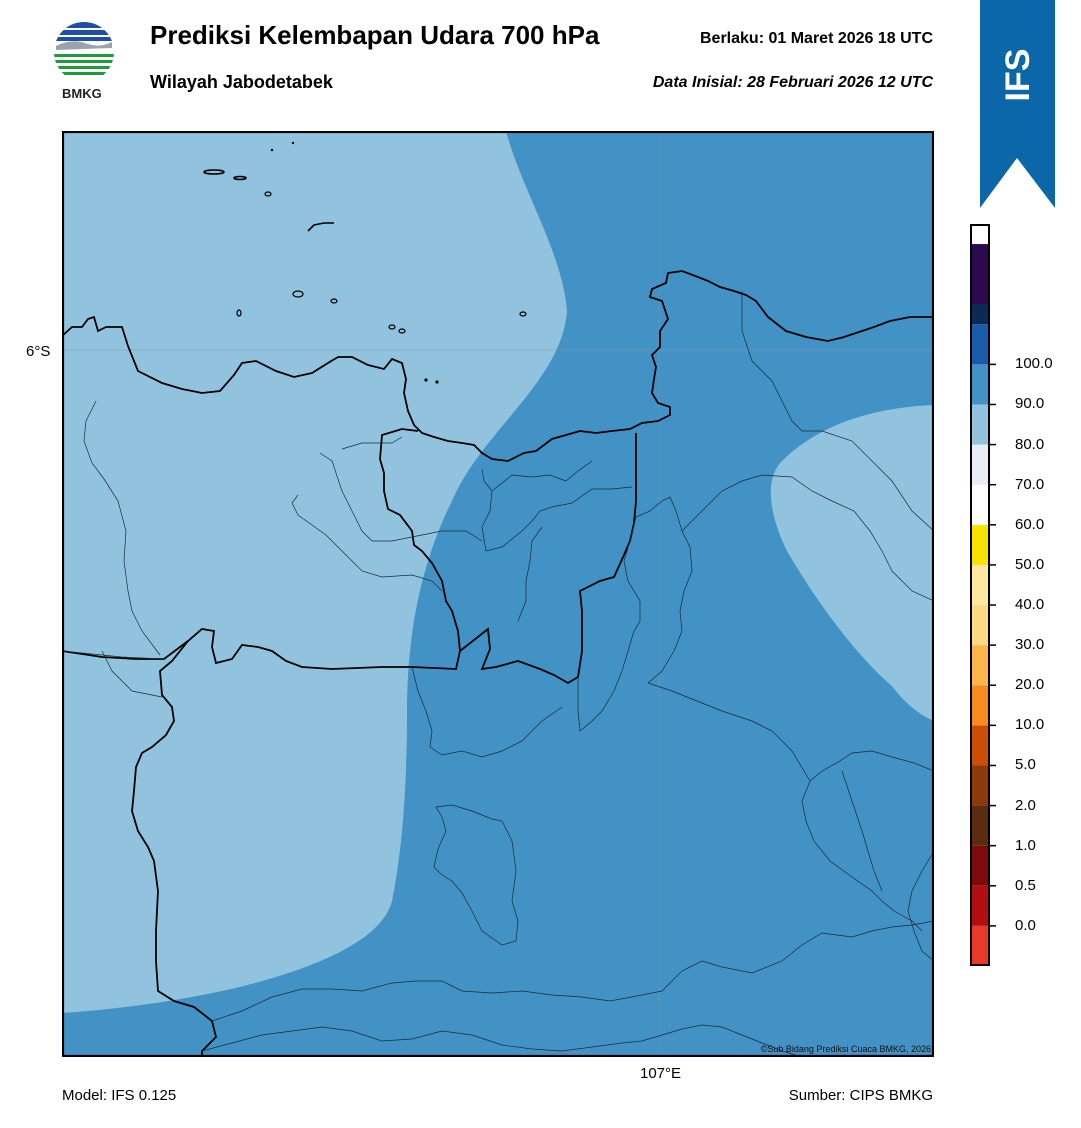  I want to click on model-label: Model: IFS 0.125, so click(119, 1095).